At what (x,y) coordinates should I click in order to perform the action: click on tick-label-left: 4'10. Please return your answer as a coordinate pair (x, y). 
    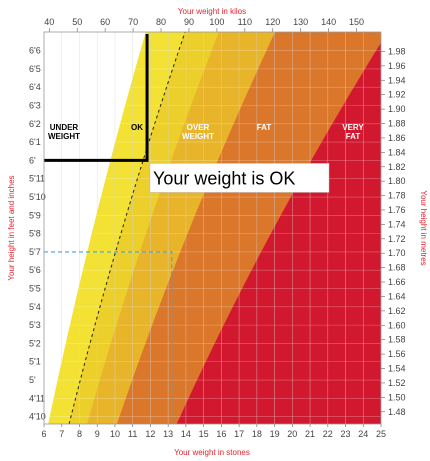
    Looking at the image, I should click on (37, 417).